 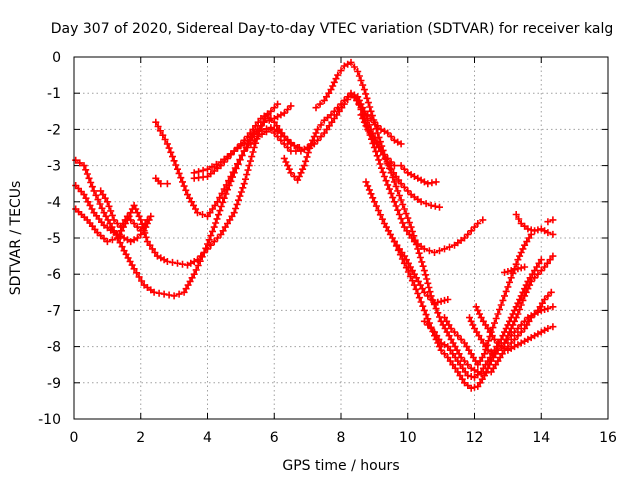 I want to click on y-tick-label: -3, so click(x=54, y=167).